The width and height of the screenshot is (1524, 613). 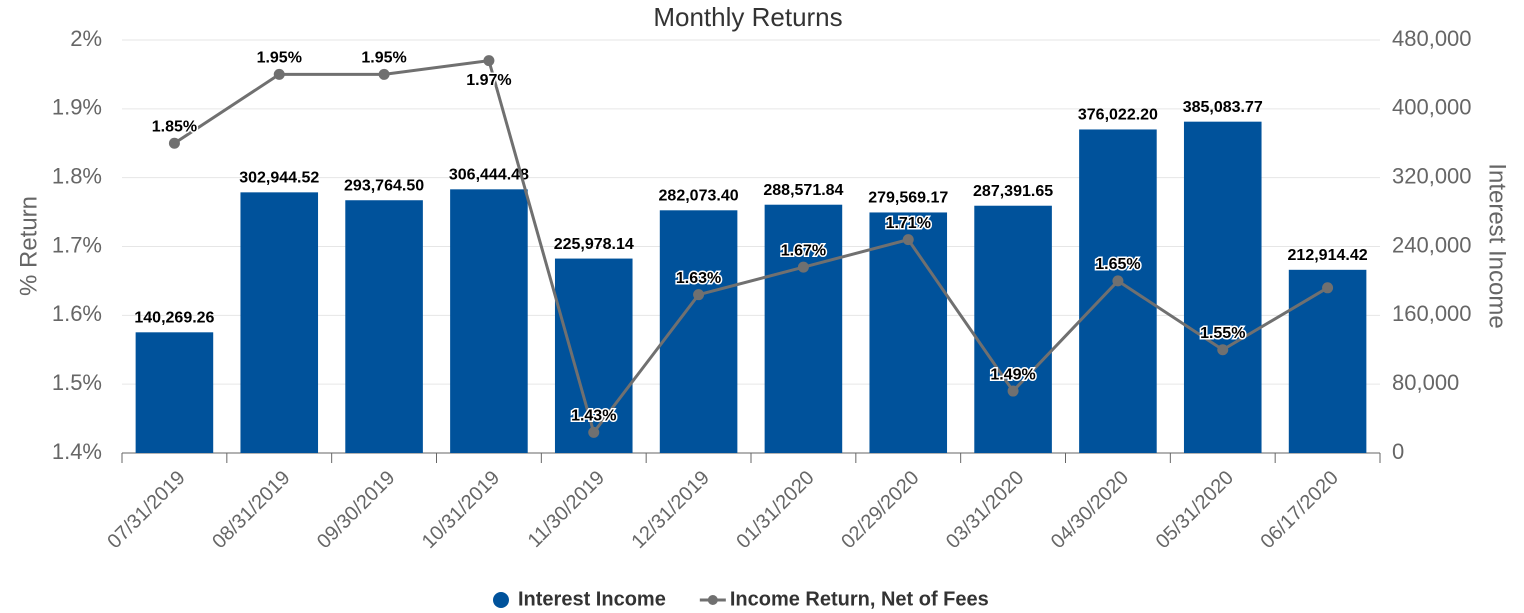 I want to click on bar-label: 302,944.52, so click(x=279, y=178).